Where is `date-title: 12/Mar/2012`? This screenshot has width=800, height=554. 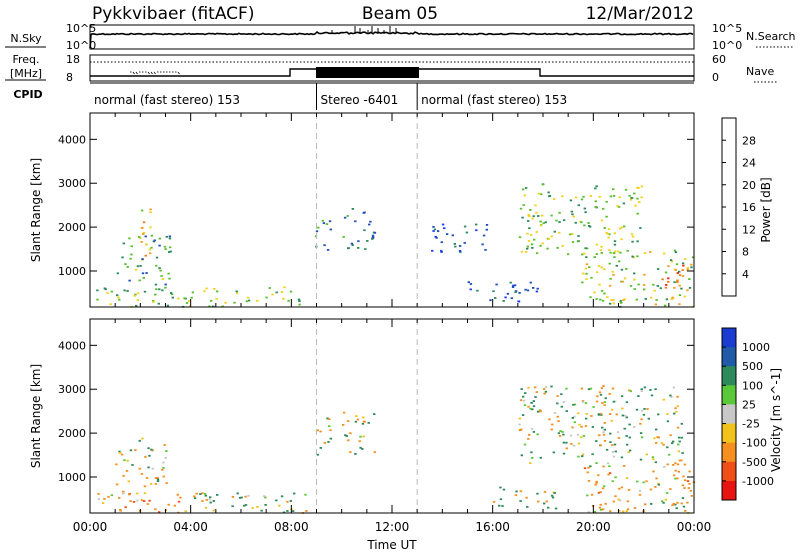
date-title: 12/Mar/2012 is located at coordinates (640, 14).